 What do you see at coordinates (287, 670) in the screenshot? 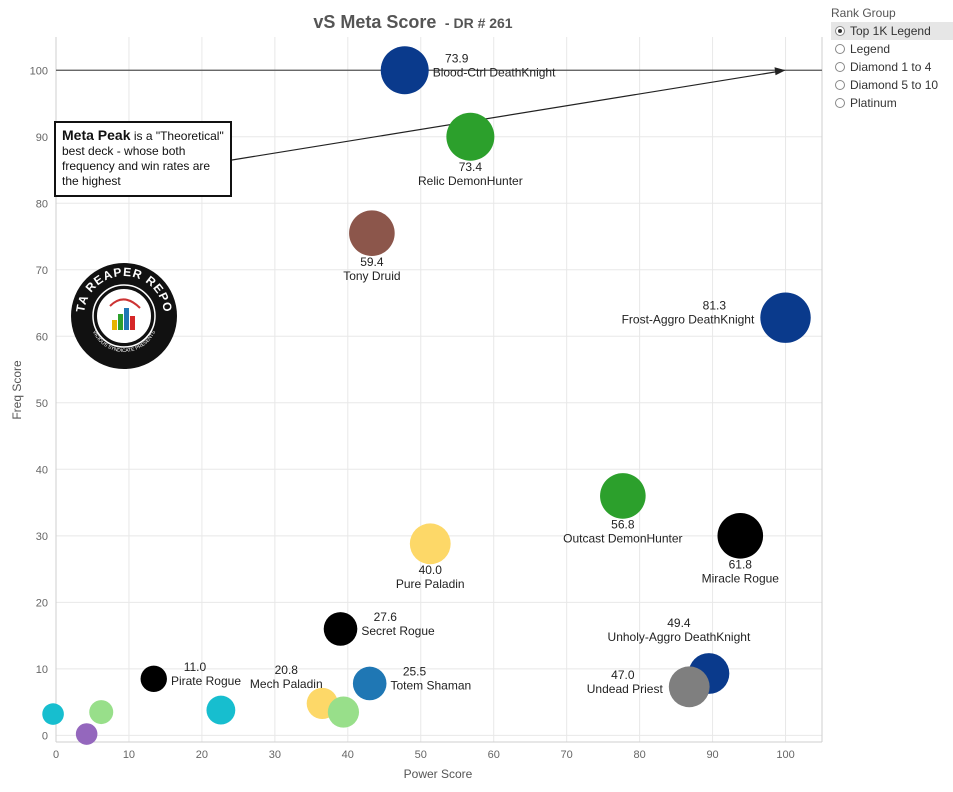
I see `point-value-label: 20.8` at bounding box center [287, 670].